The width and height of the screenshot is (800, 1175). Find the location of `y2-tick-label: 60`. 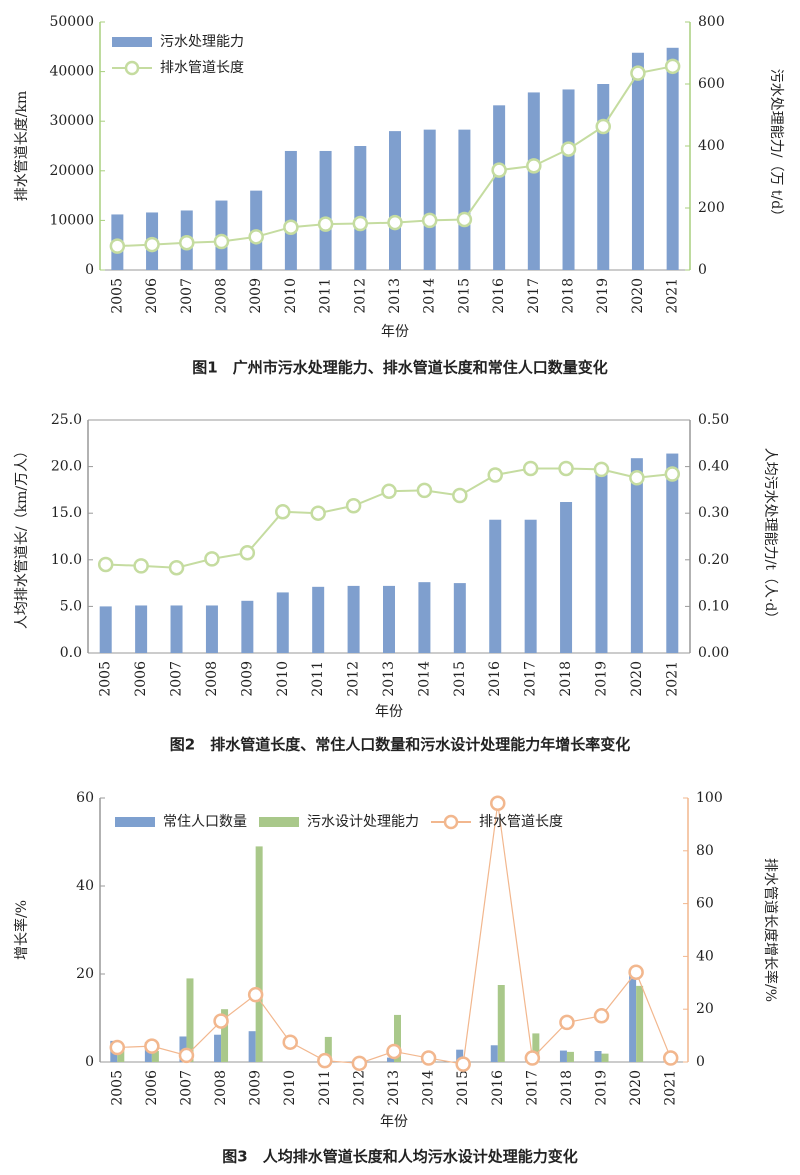

y2-tick-label: 60 is located at coordinates (705, 904).